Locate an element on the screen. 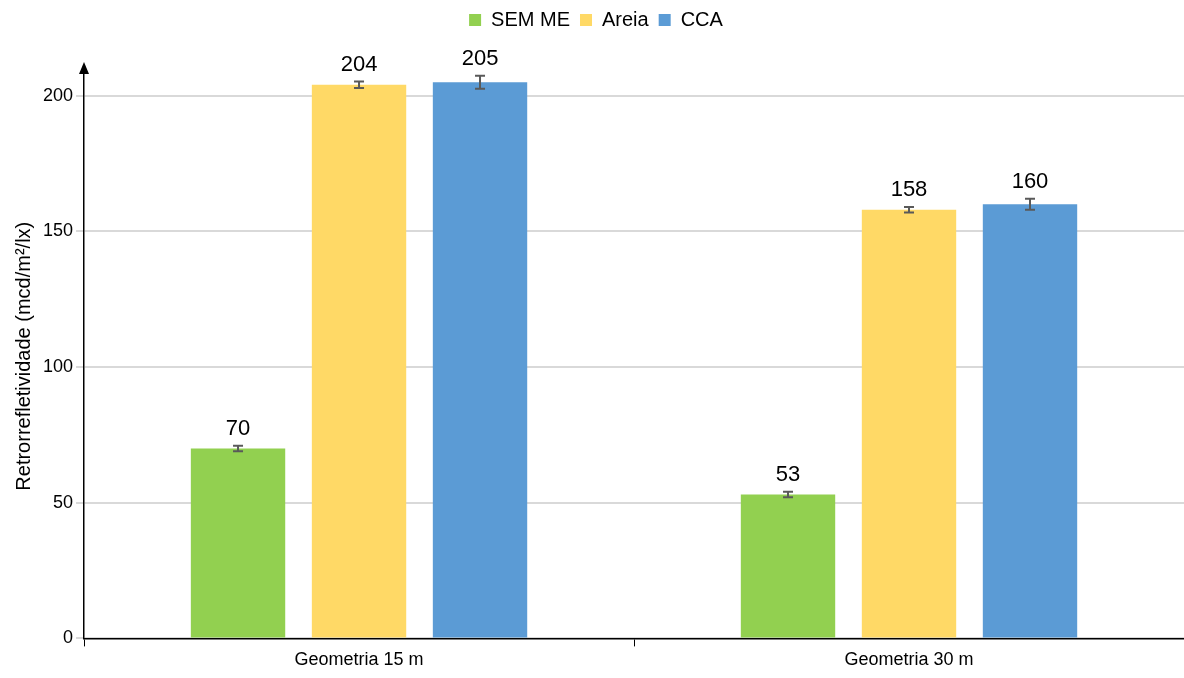  x-tick-label: Geometria 30 m is located at coordinates (909, 659).